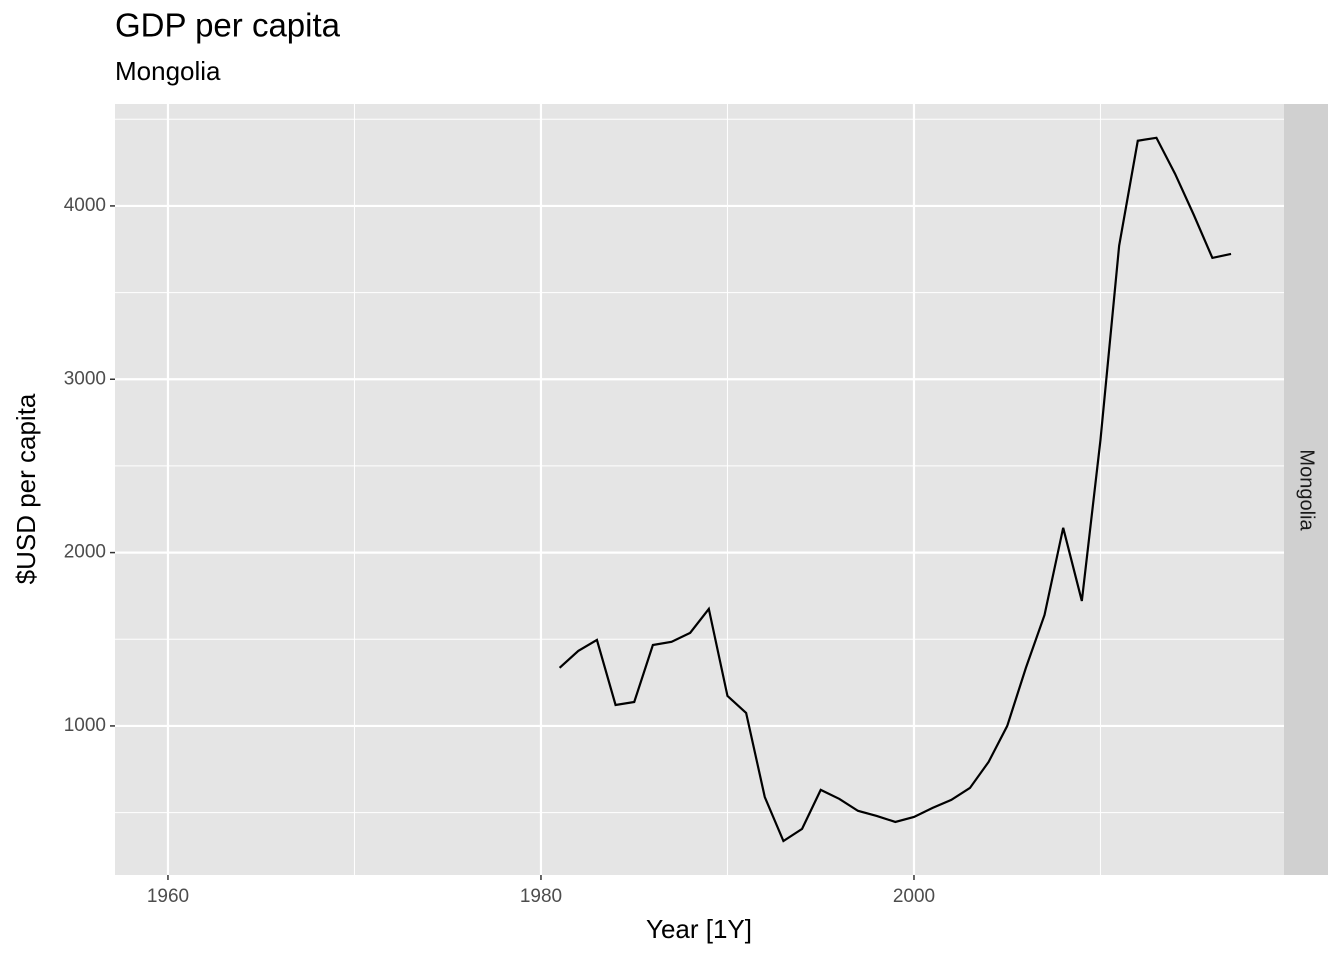 Image resolution: width=1344 pixels, height=960 pixels. Describe the element at coordinates (168, 896) in the screenshot. I see `x-tick-label: 1960` at that location.